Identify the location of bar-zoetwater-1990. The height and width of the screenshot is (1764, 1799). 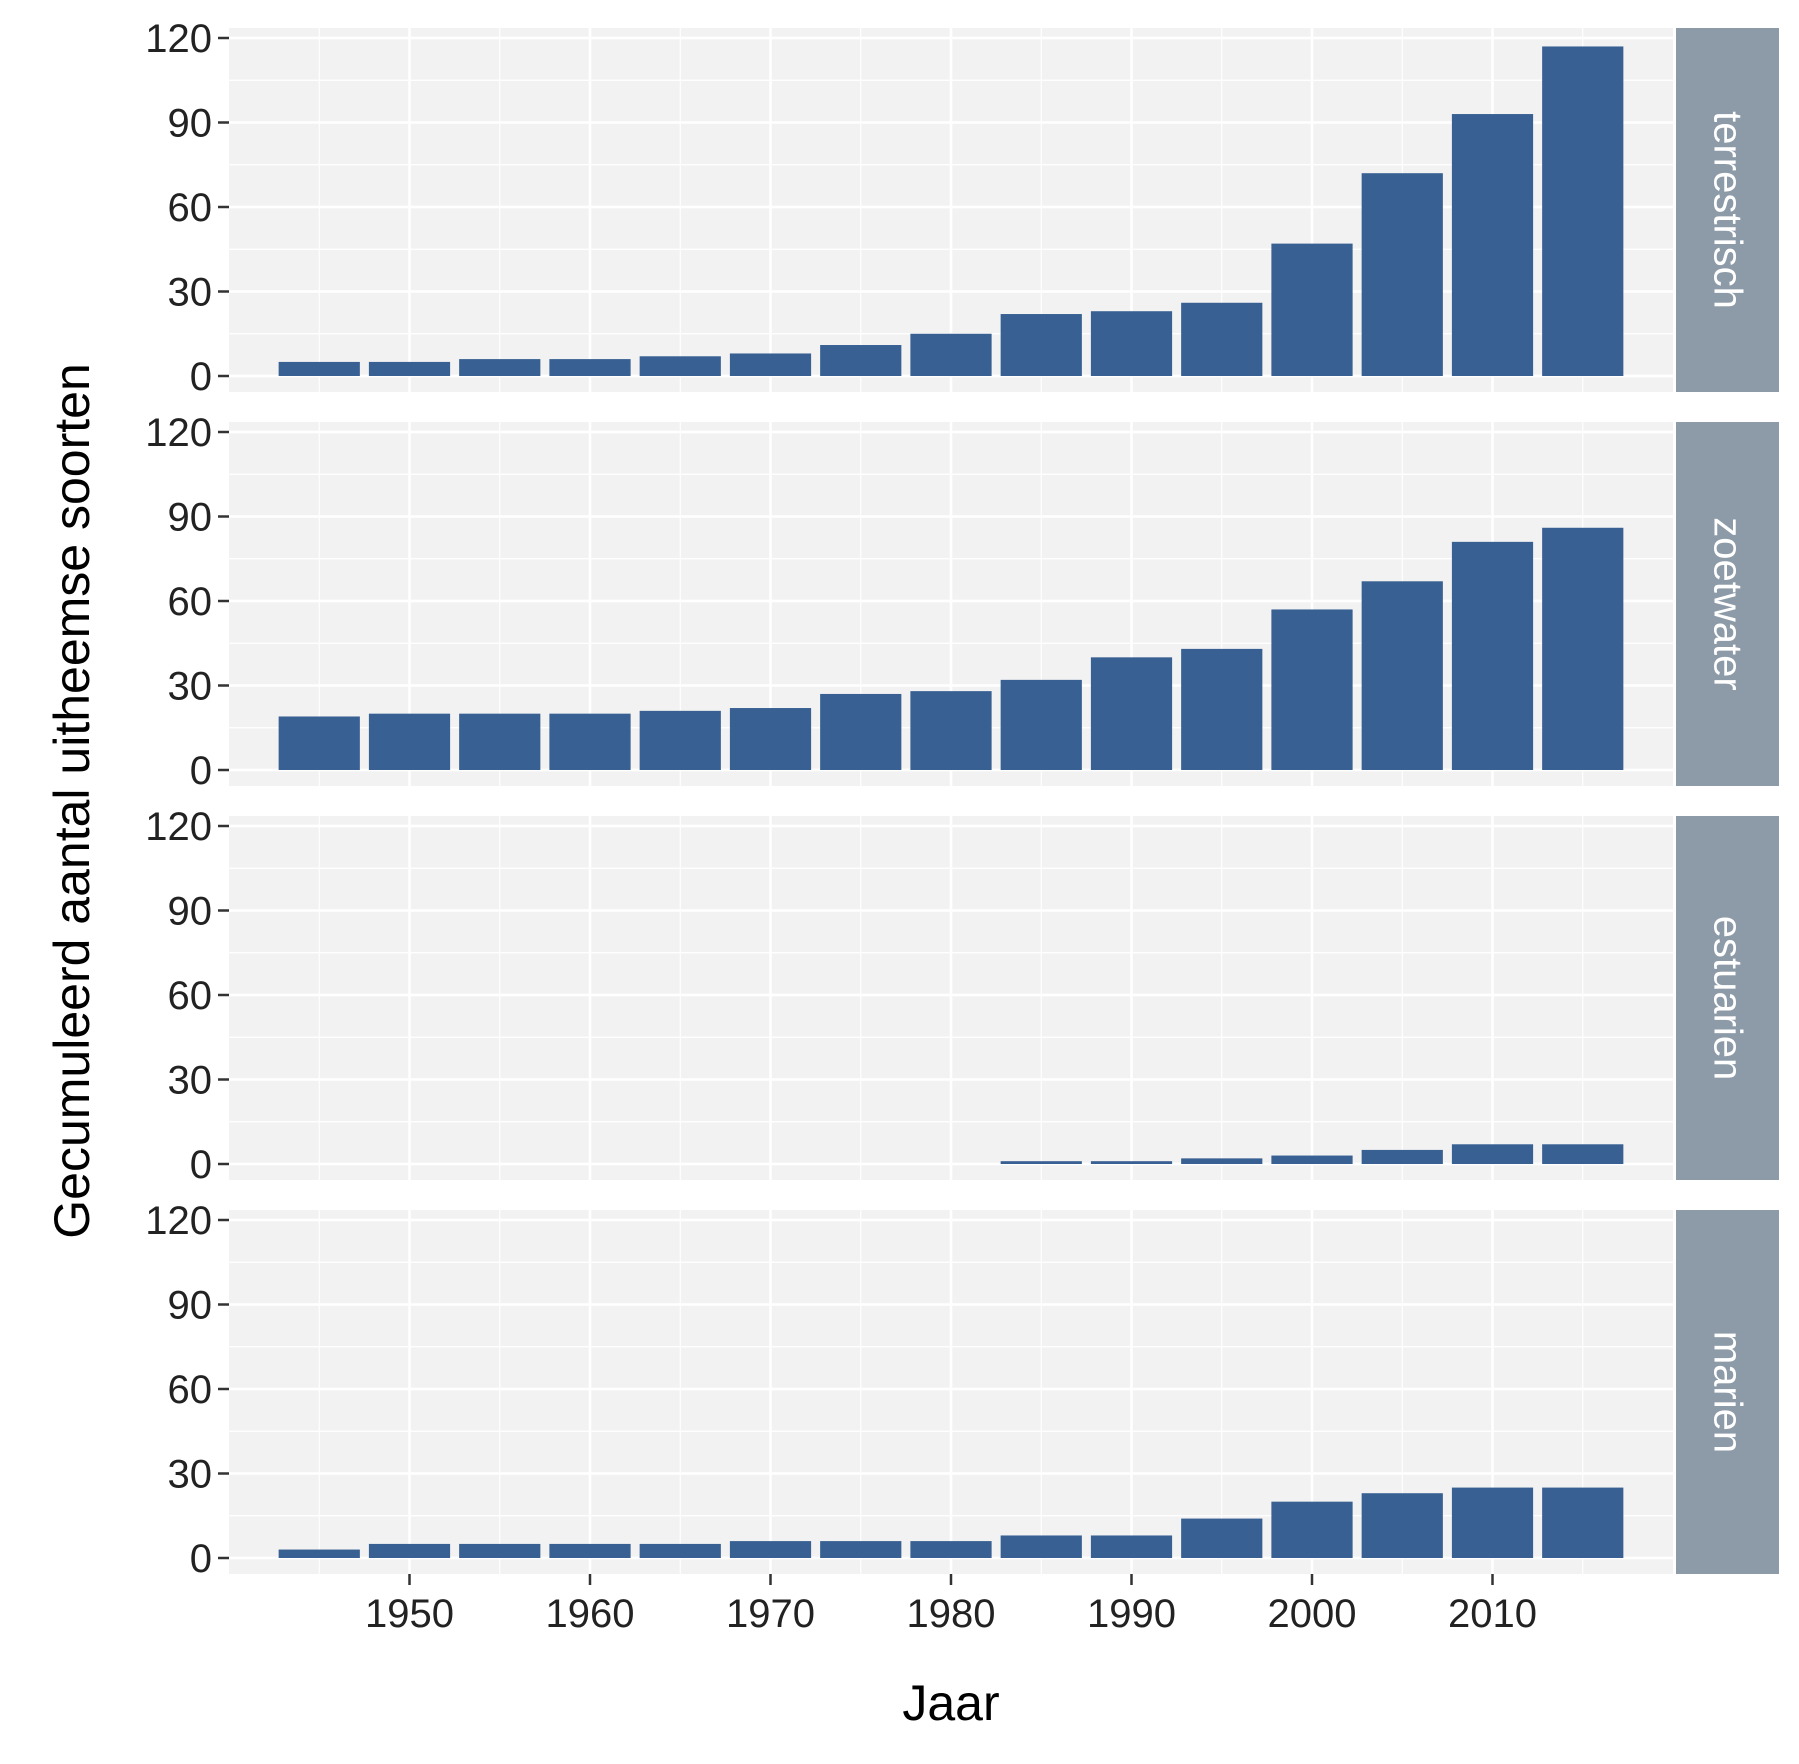
(1131, 713).